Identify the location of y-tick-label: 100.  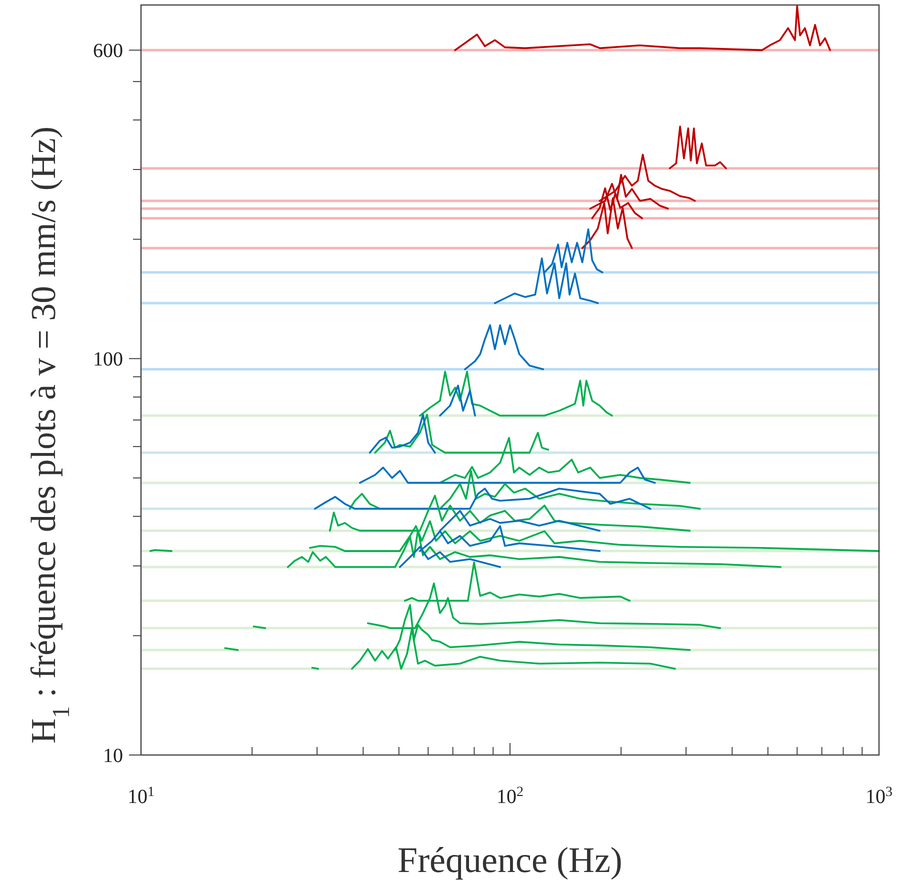
(108, 359).